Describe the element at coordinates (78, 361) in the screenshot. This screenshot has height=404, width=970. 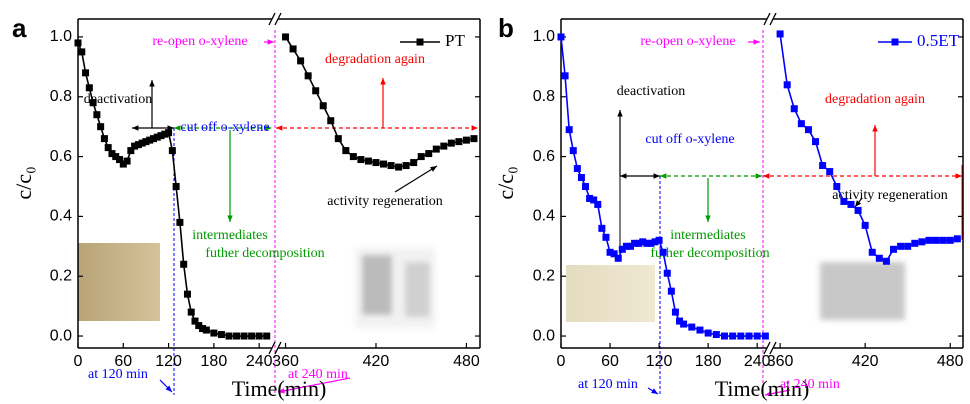
I see `x-tick-label: 0` at that location.